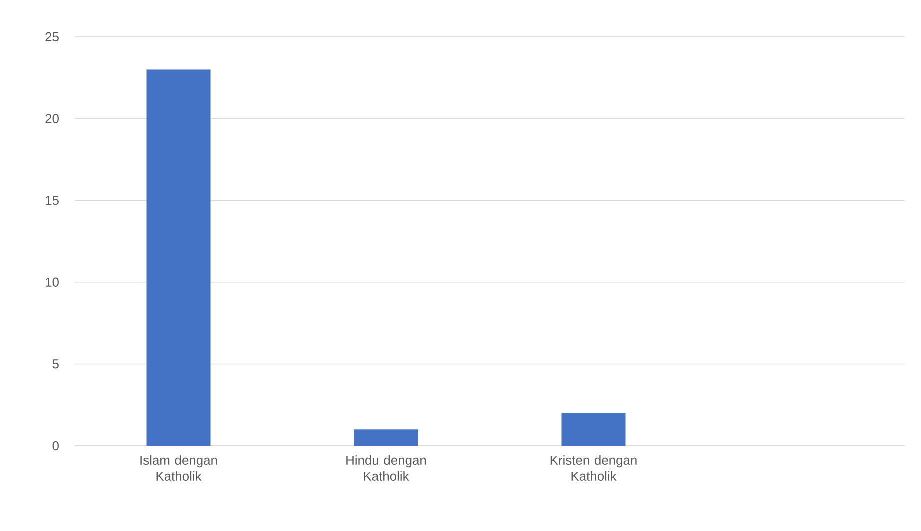  I want to click on y-tick-label: 20, so click(52, 119).